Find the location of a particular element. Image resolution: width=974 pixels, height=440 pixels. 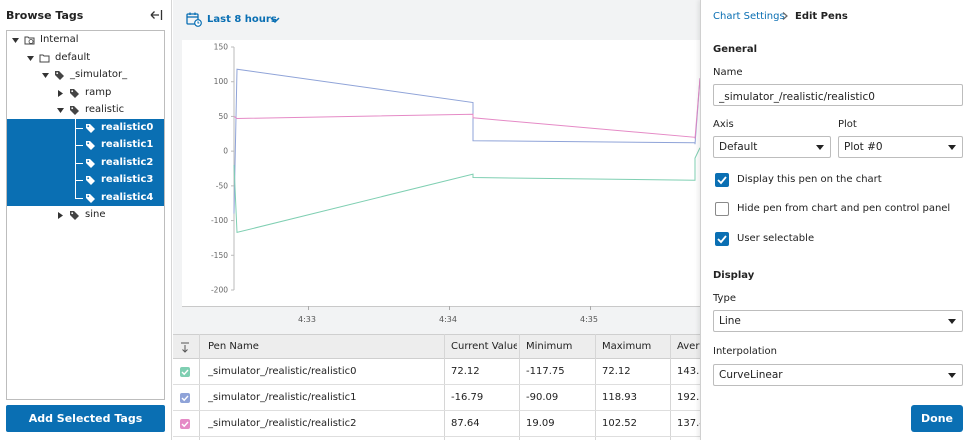

minimum-cell: -117.75 is located at coordinates (545, 371).